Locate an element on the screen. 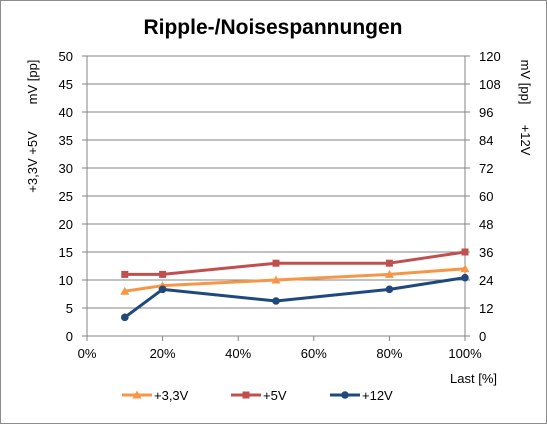 The width and height of the screenshot is (547, 429). y-right-tick-label: 96 is located at coordinates (486, 112).